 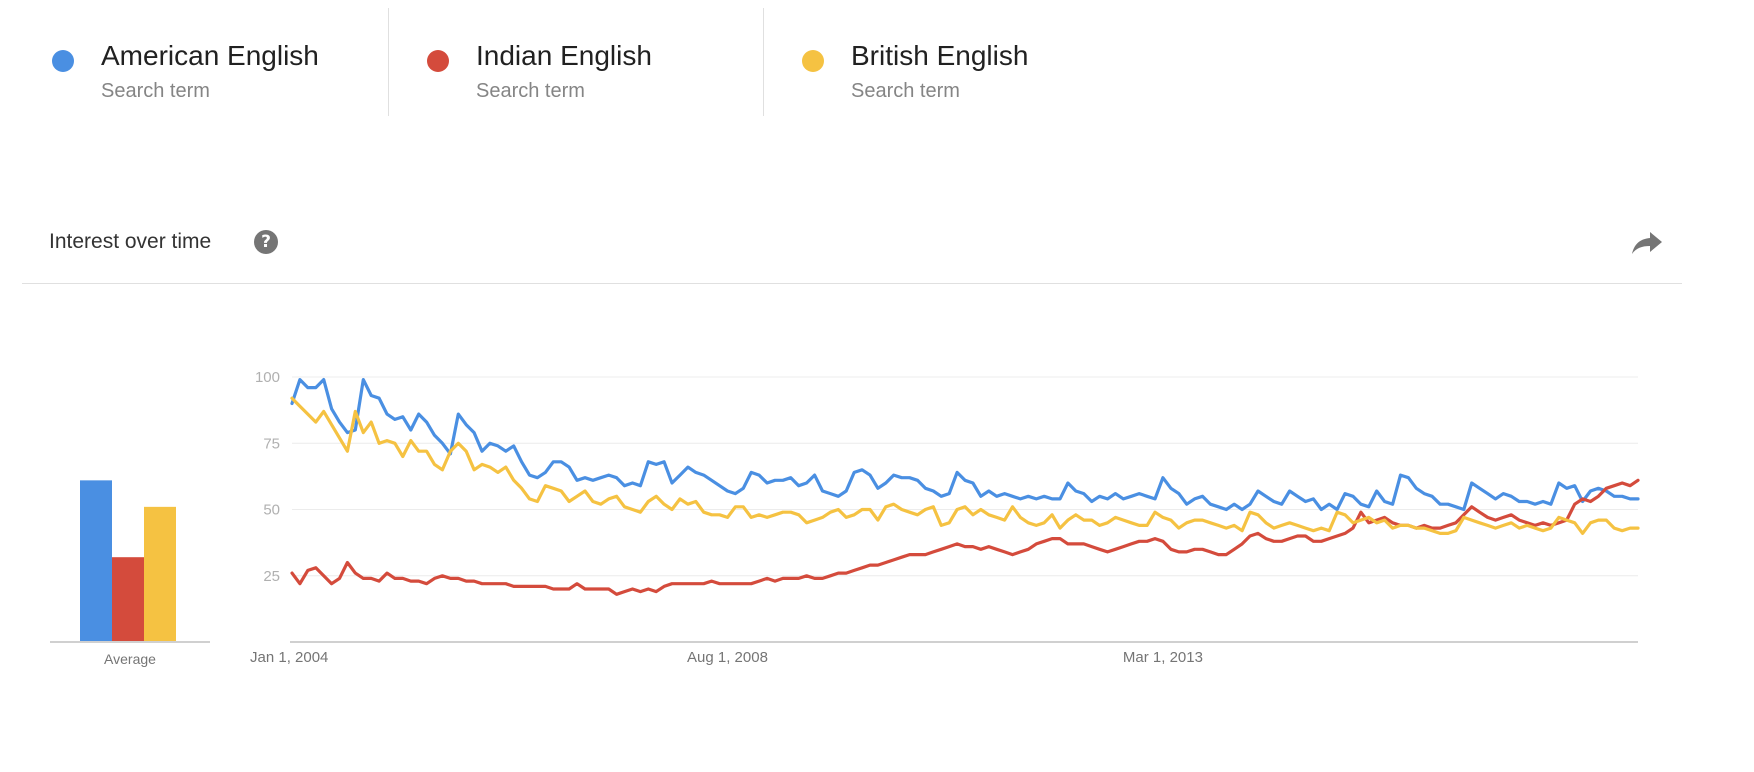 What do you see at coordinates (130, 241) in the screenshot?
I see `section-title: Interest over time` at bounding box center [130, 241].